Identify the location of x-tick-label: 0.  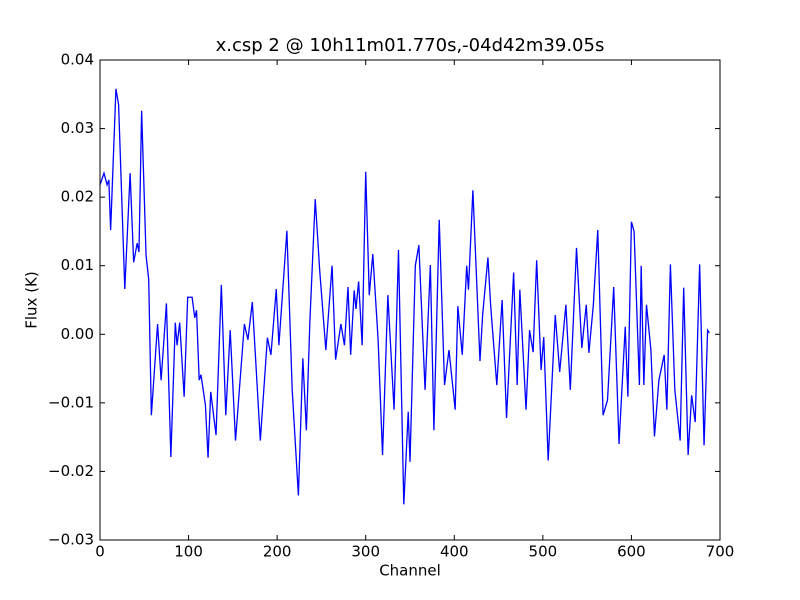
(100, 552).